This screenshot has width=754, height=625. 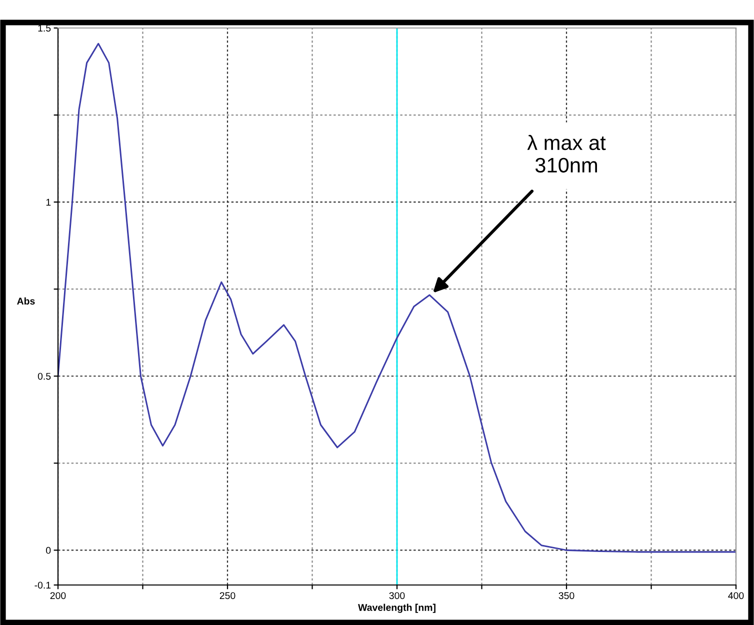 I want to click on y-tick-label: -0.1, so click(x=42, y=585).